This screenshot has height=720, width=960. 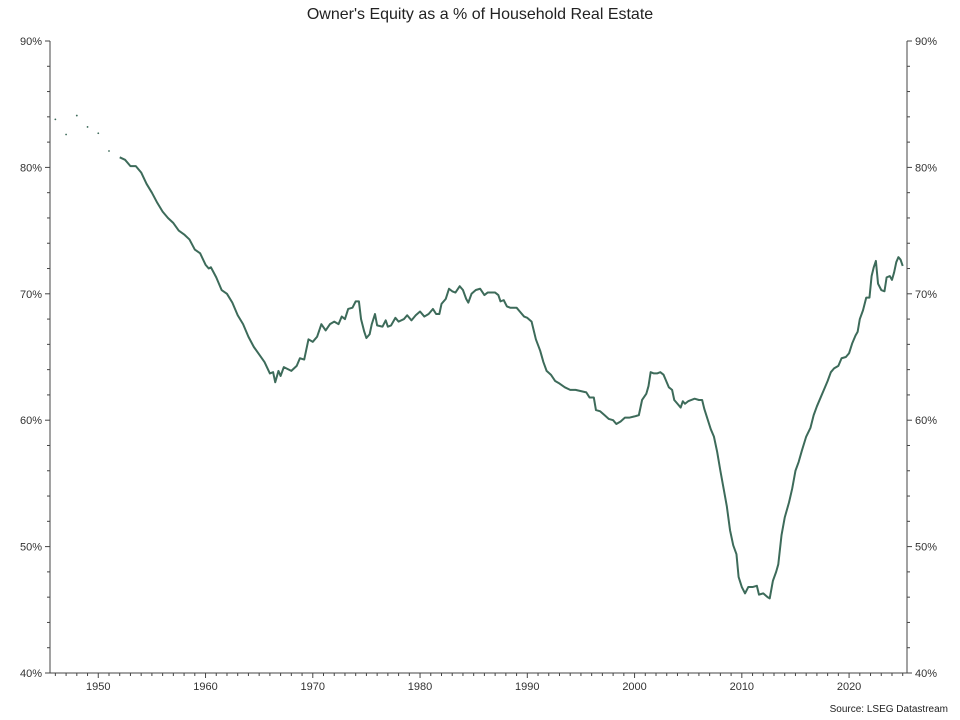 What do you see at coordinates (742, 687) in the screenshot?
I see `x-tick-label: 2010` at bounding box center [742, 687].